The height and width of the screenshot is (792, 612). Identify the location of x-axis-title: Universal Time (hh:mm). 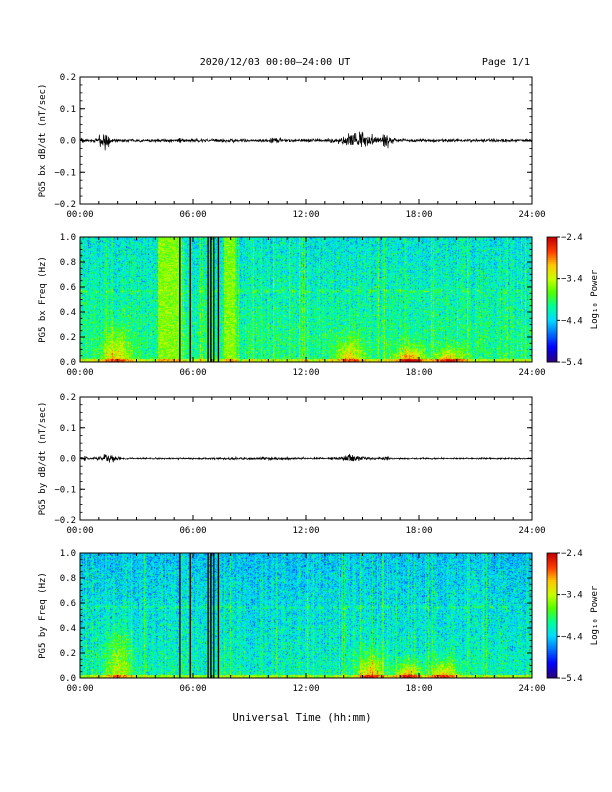
(301, 718).